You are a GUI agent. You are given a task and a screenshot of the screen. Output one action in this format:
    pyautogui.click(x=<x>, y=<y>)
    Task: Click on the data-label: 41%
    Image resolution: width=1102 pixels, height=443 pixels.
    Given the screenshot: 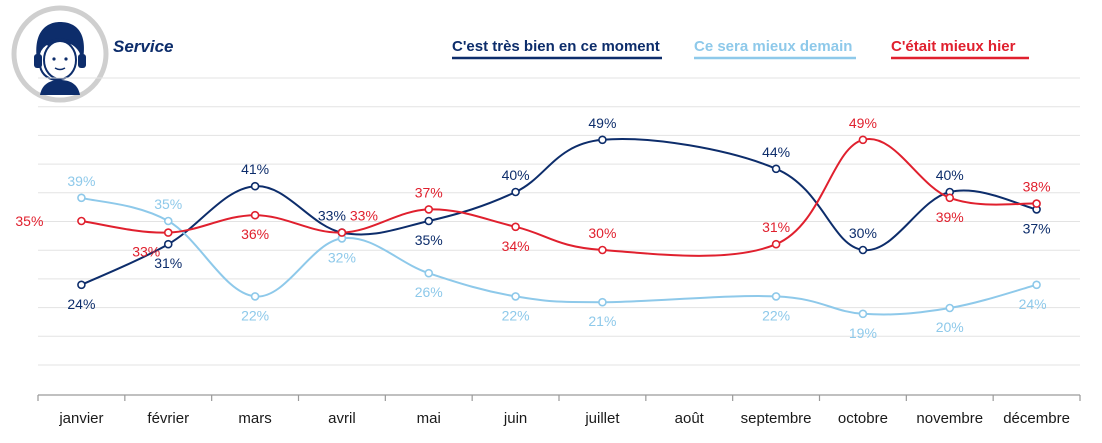 What is the action you would take?
    pyautogui.click(x=255, y=169)
    